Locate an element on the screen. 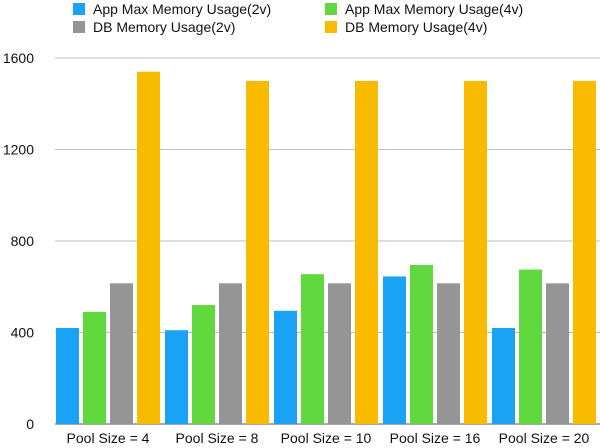 The height and width of the screenshot is (448, 600). x-category-label: Pool Size = 8 is located at coordinates (217, 438).